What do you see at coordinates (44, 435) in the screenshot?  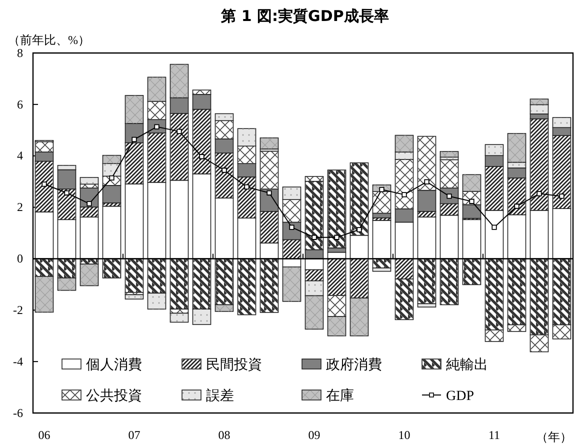 I see `x-tick-label: 06` at bounding box center [44, 435].